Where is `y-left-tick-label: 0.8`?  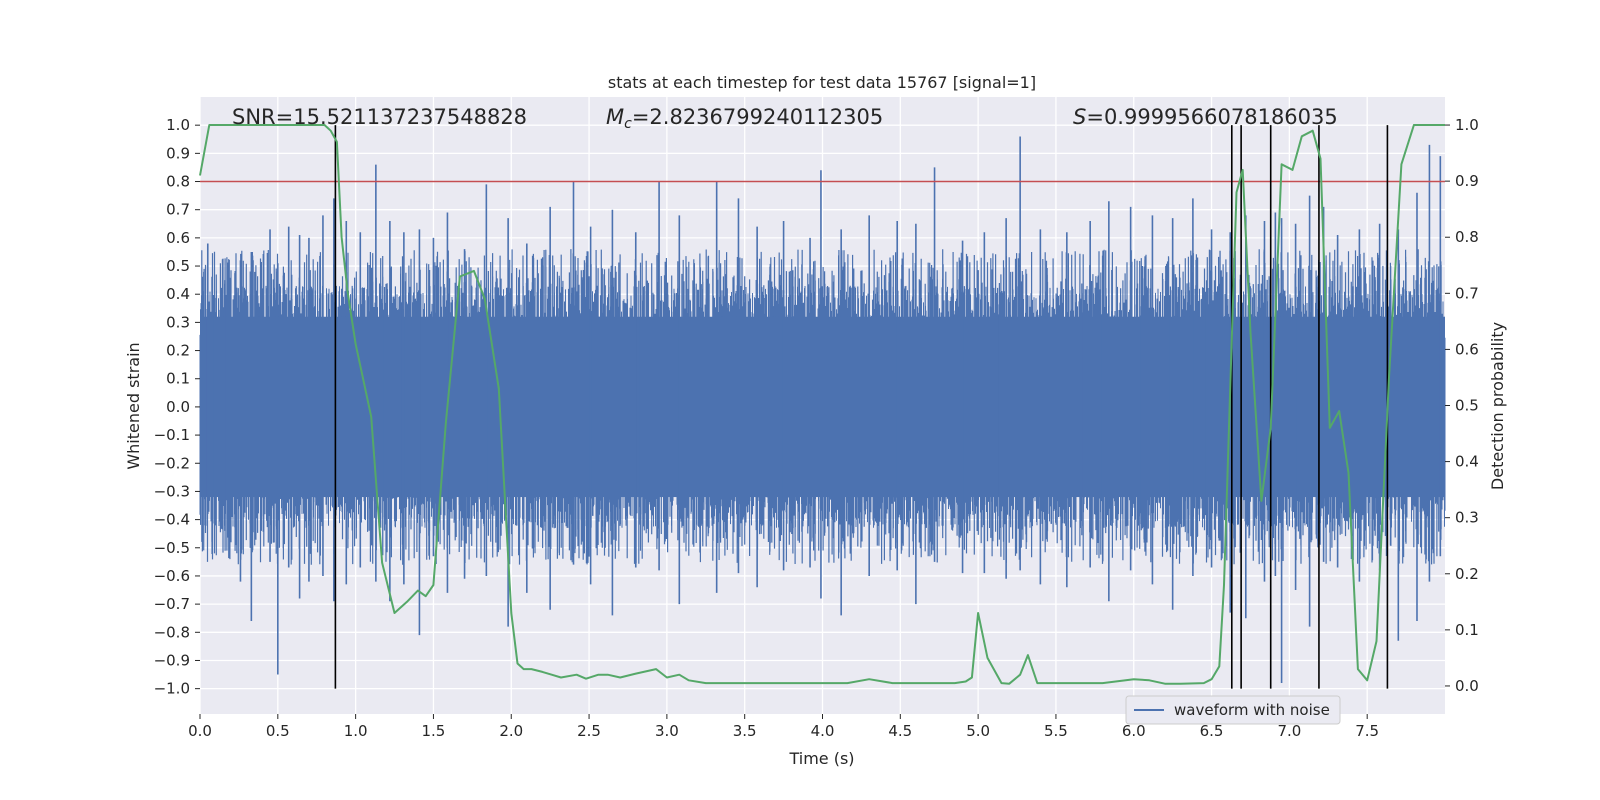
y-left-tick-label: 0.8 is located at coordinates (178, 182).